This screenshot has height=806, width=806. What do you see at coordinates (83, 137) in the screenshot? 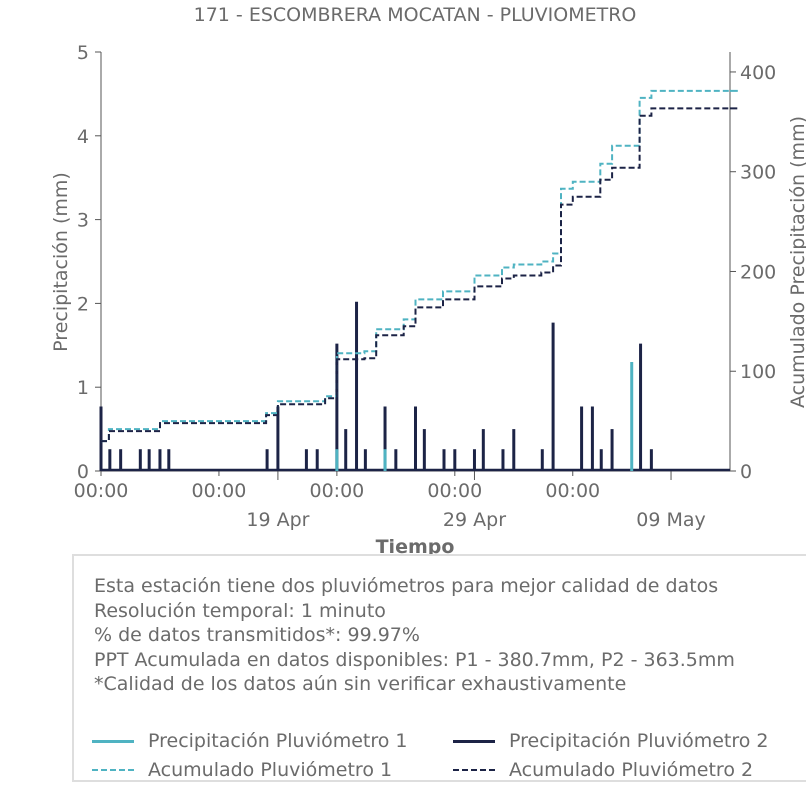
I see `y-tick-label: 4` at bounding box center [83, 137].